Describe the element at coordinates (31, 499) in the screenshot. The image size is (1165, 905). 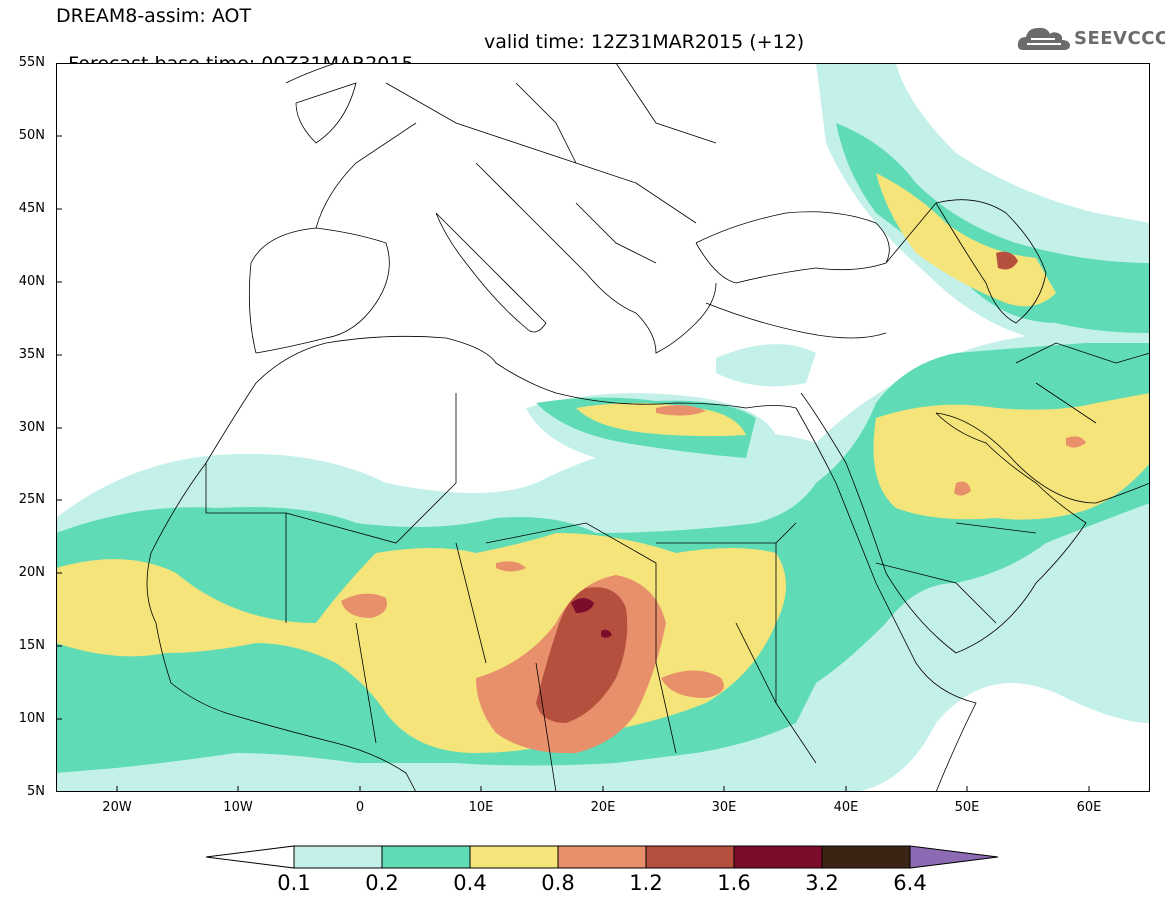
I see `lat-label-25n: 25N` at that location.